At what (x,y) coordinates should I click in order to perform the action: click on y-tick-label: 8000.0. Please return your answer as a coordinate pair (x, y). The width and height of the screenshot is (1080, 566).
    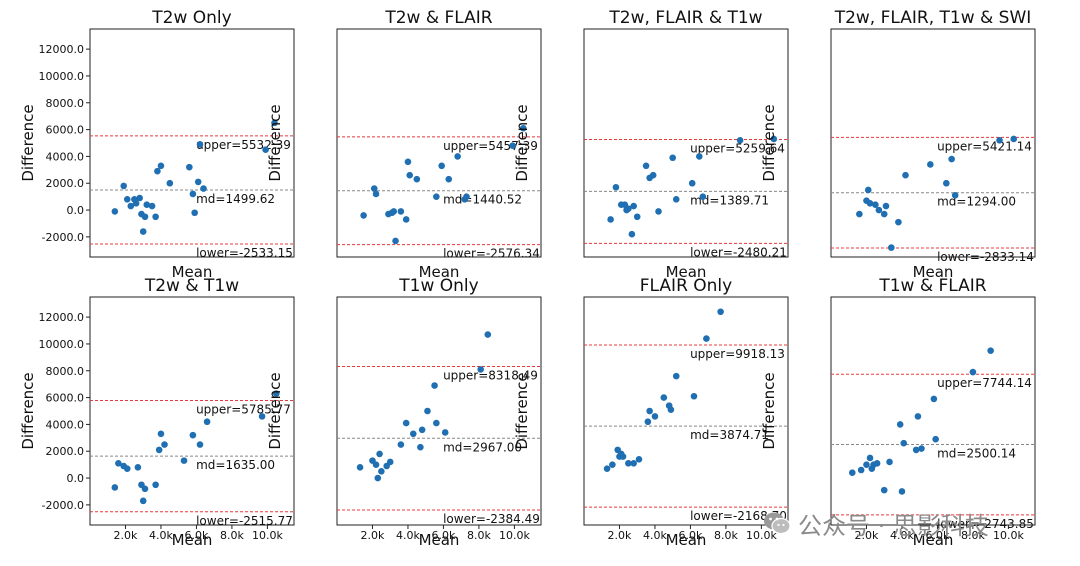
    Looking at the image, I should click on (65, 371).